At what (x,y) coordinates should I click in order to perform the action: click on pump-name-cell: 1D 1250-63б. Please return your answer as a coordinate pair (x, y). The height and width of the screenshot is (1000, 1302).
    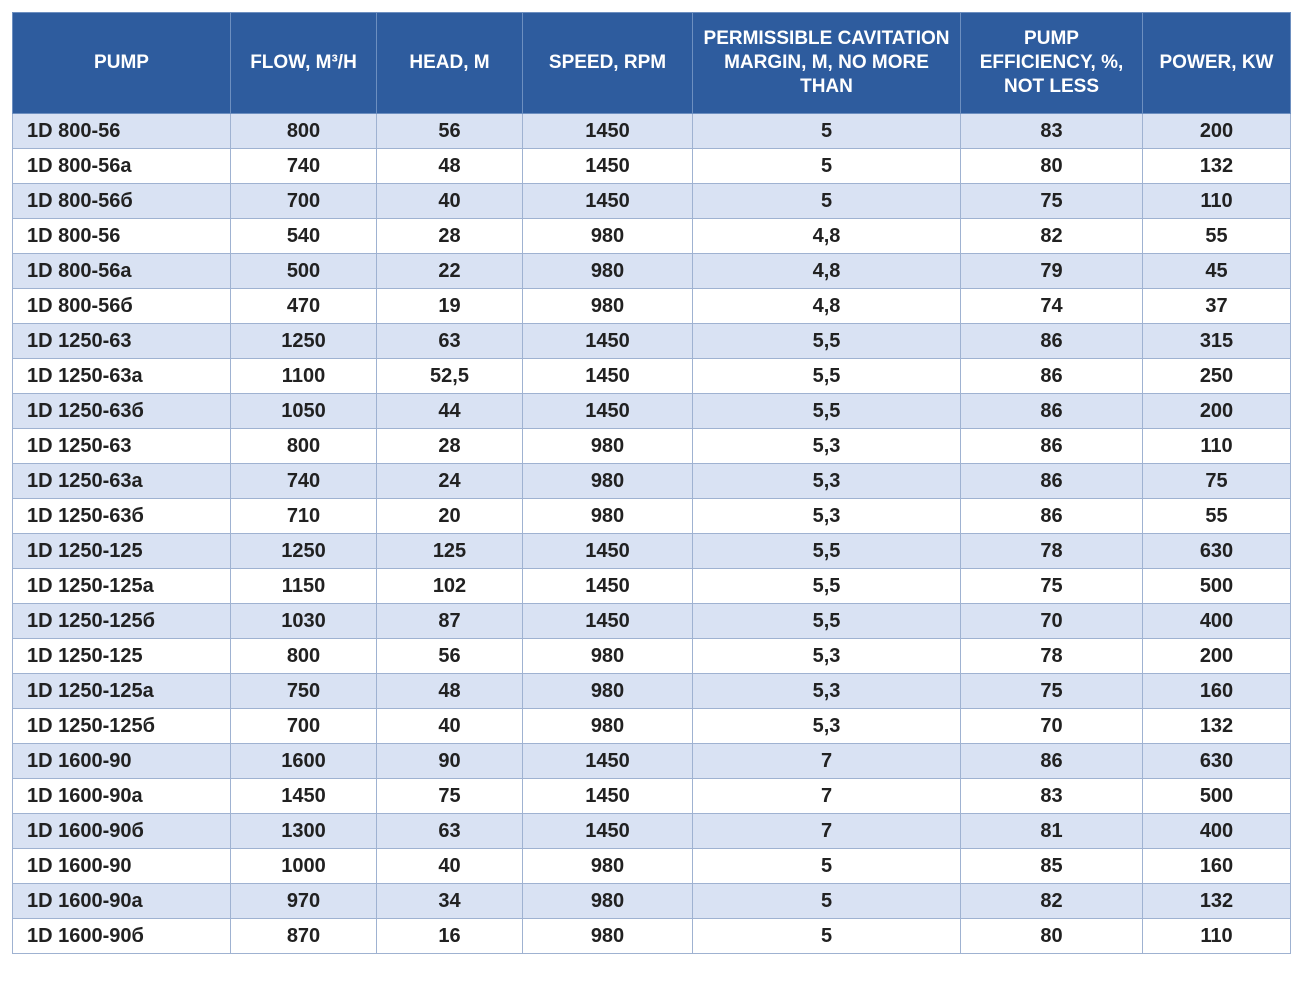
    Looking at the image, I should click on (121, 516).